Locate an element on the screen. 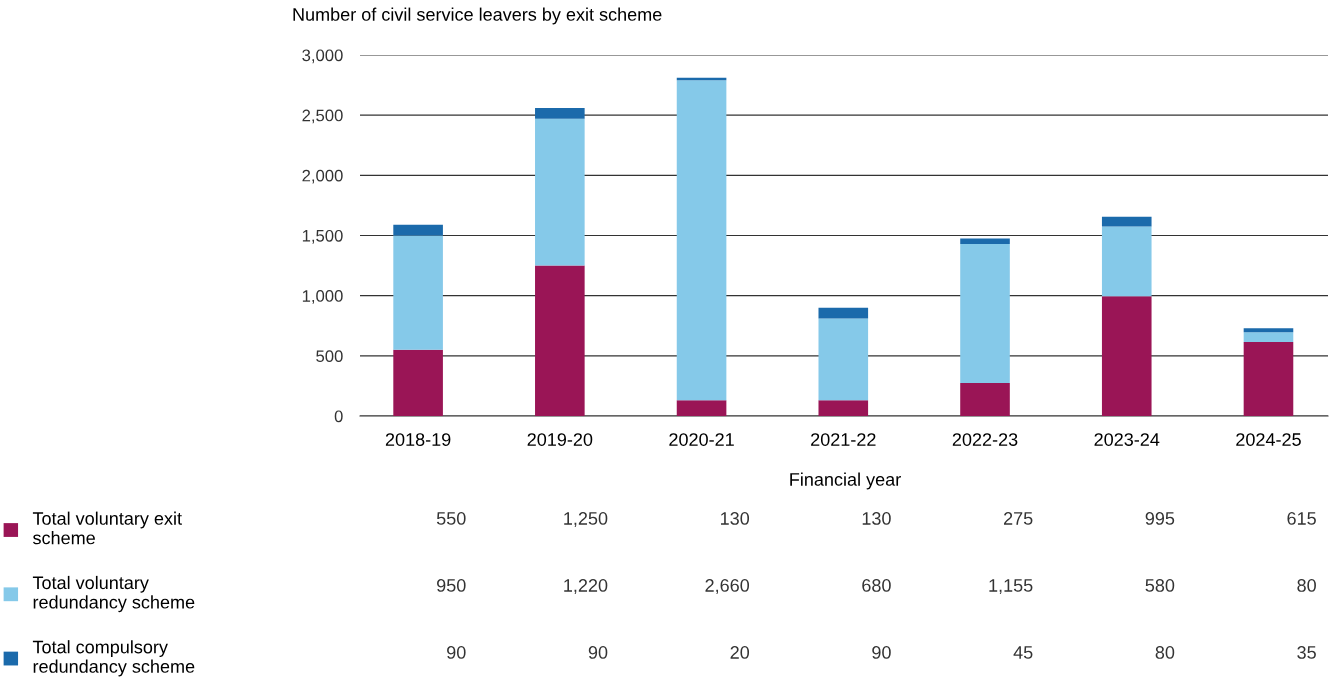 Image resolution: width=1330 pixels, height=693 pixels. x-tick-label: 2018-19 is located at coordinates (418, 439).